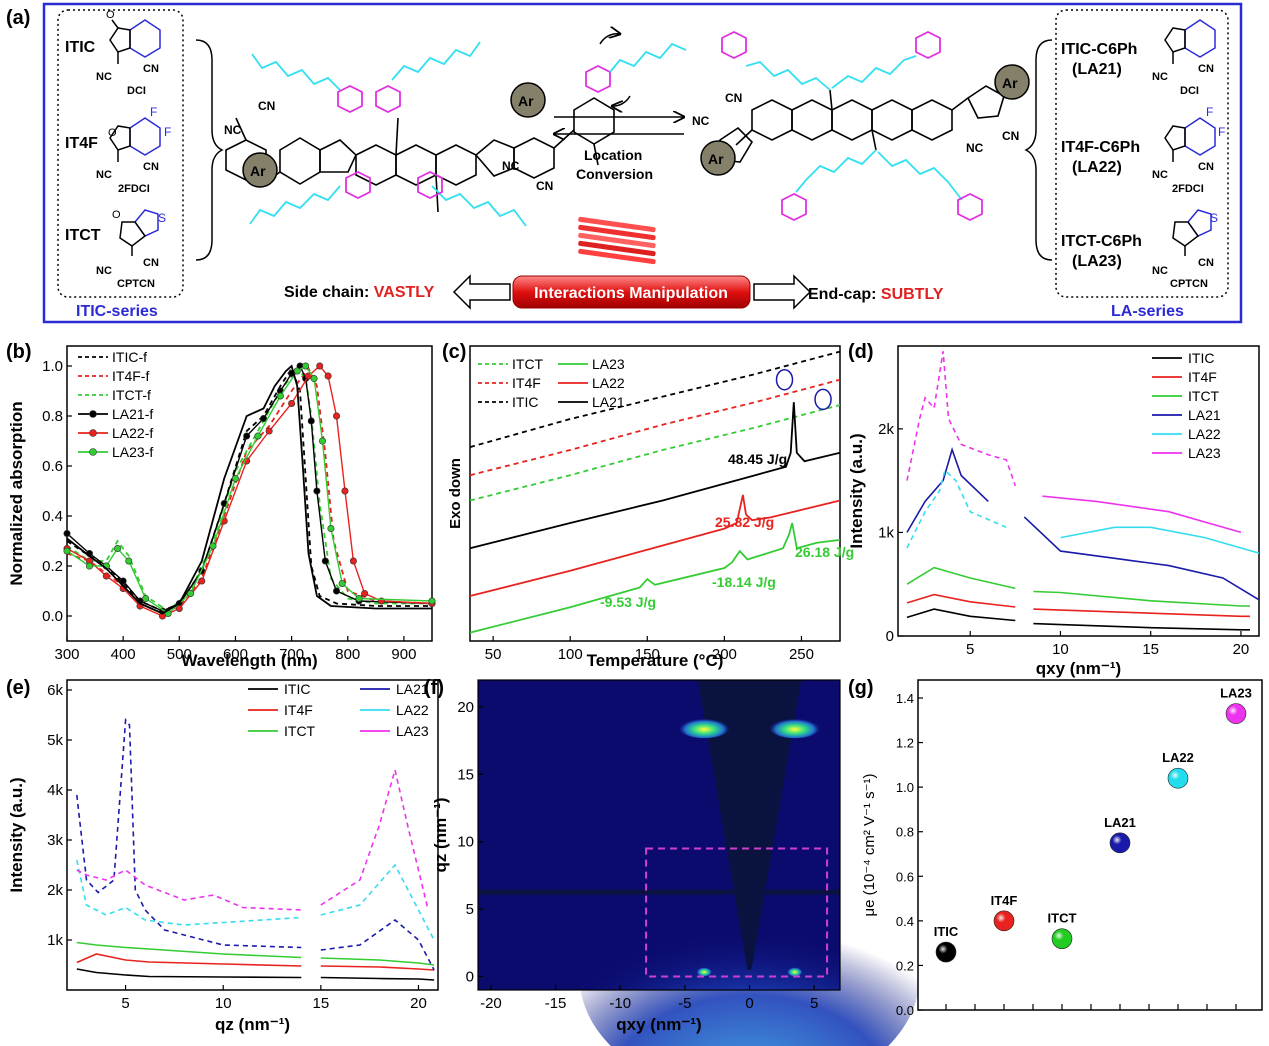  What do you see at coordinates (104, 175) in the screenshot?
I see `2fdci-nc-label: NC` at bounding box center [104, 175].